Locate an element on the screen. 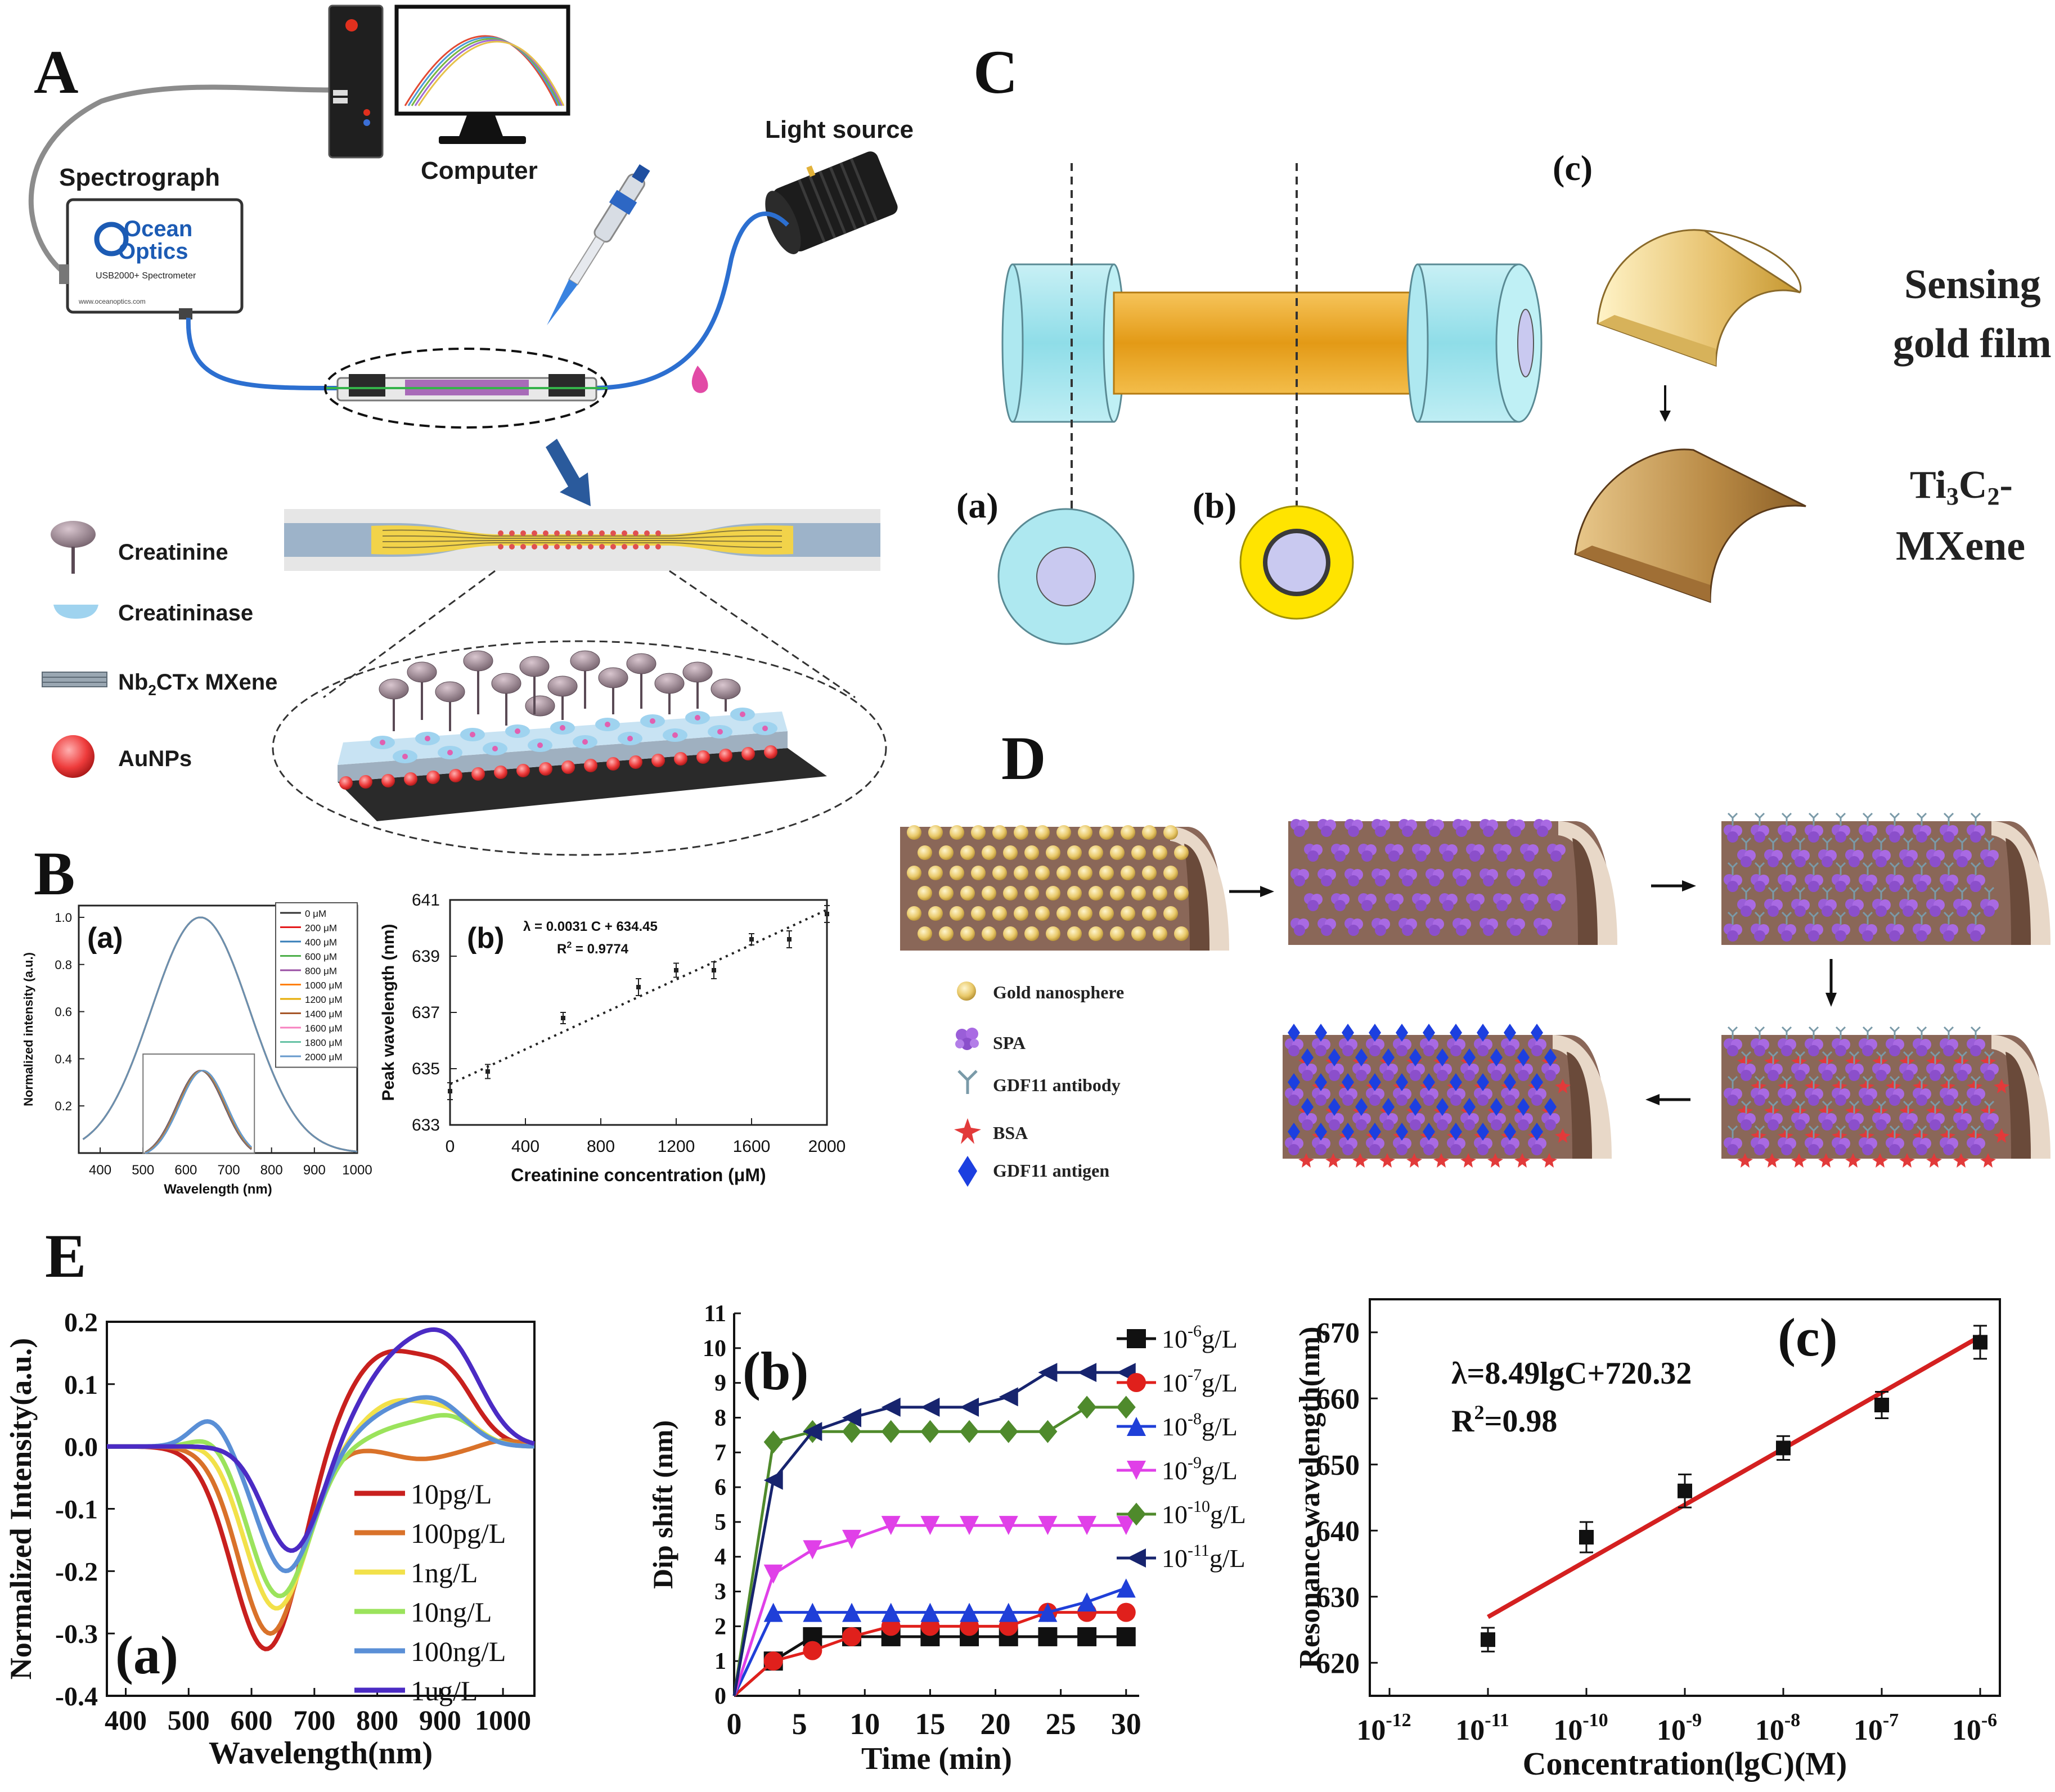 This screenshot has height=1792, width=2055. e-b-ytick-label: 0 is located at coordinates (720, 1696).